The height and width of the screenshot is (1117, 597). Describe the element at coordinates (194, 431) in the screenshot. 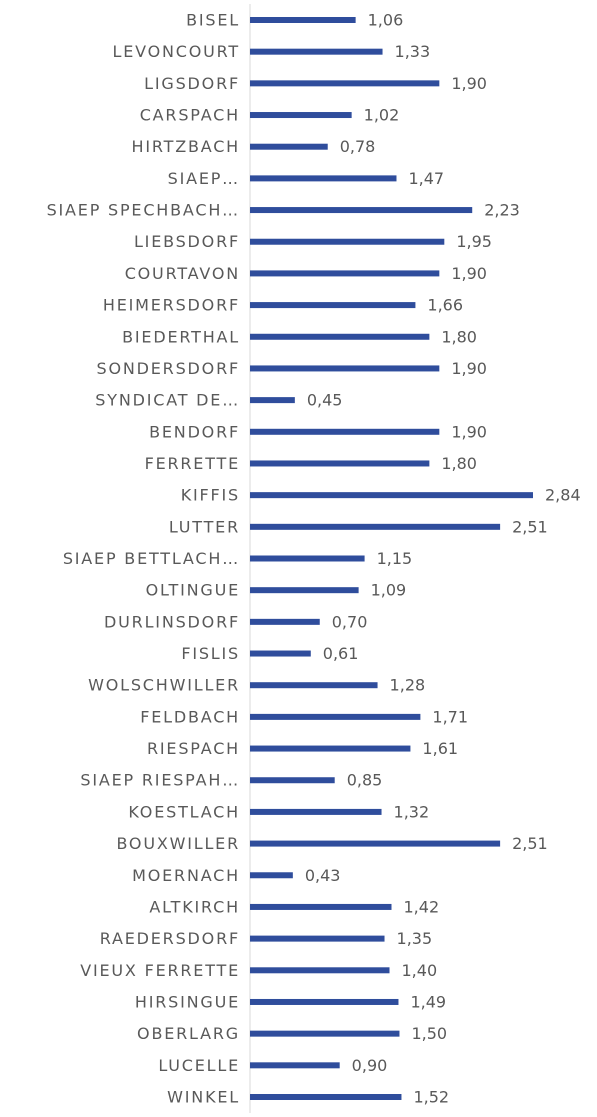

I see `y-tick-label: BENDORF` at that location.